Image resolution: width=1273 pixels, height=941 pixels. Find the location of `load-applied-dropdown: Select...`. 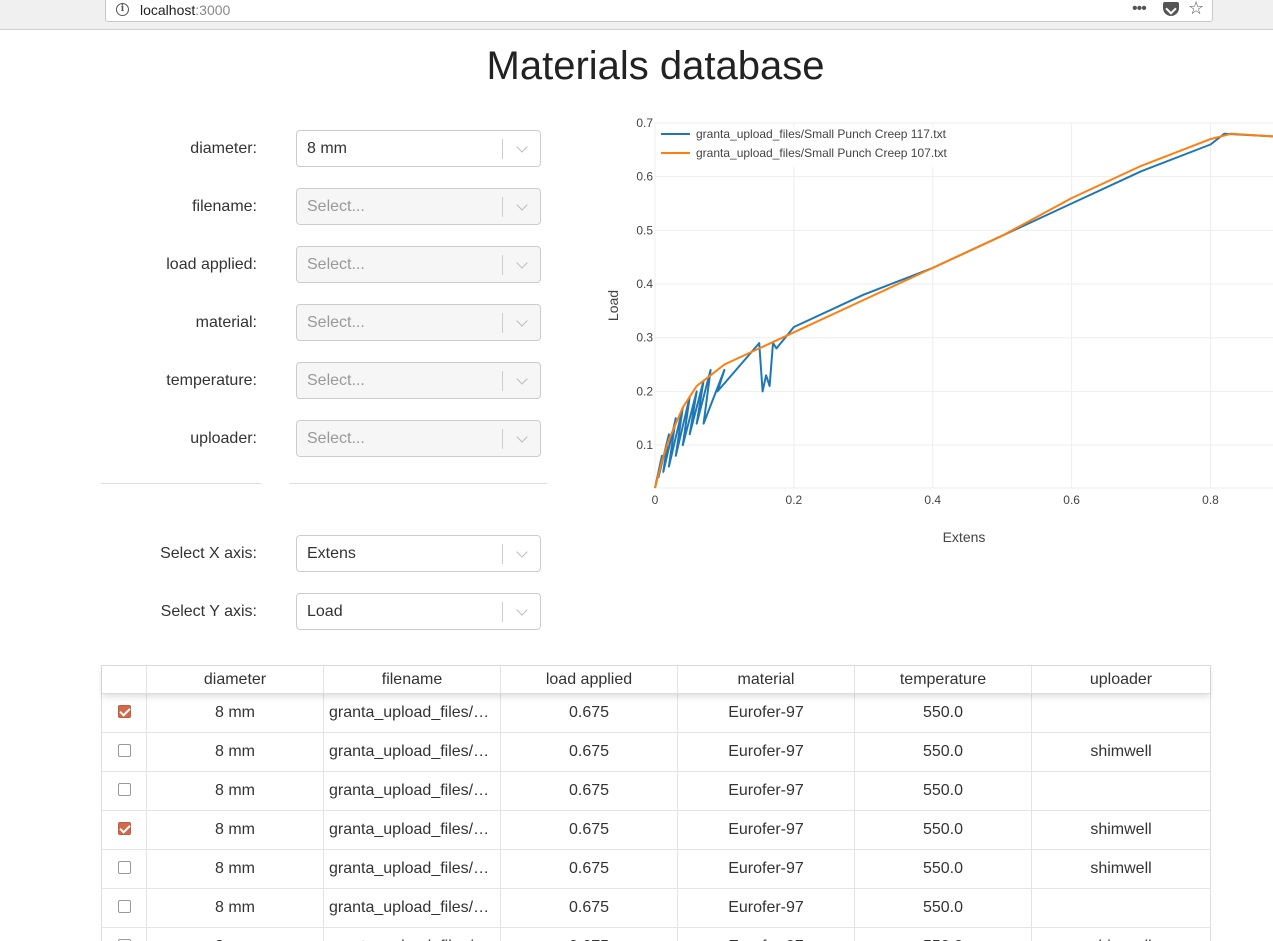

load-applied-dropdown: Select... is located at coordinates (418, 264).